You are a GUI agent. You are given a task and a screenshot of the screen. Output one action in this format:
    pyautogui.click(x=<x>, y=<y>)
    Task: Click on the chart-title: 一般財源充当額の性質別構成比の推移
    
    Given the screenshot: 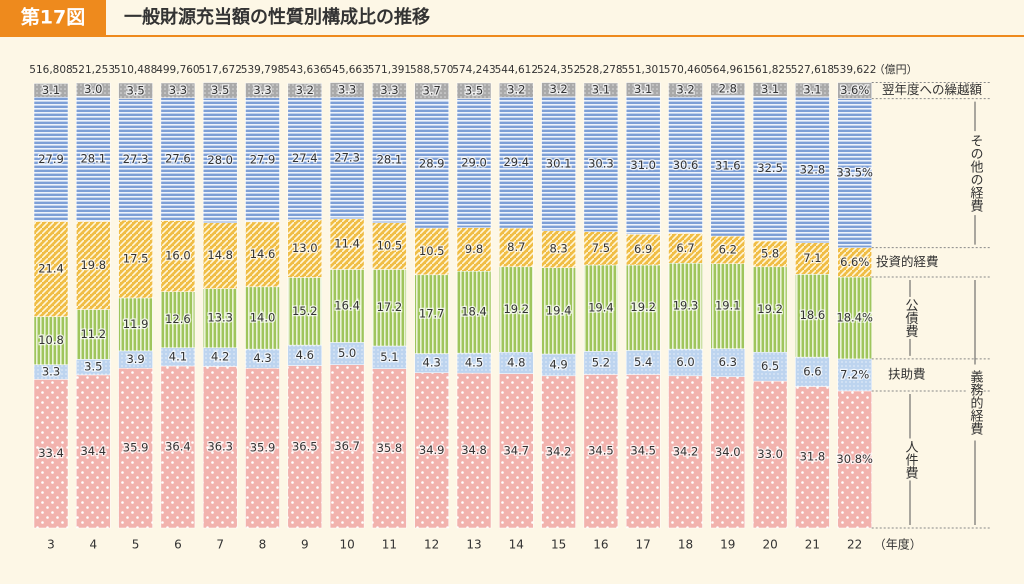 What is the action you would take?
    pyautogui.click(x=277, y=17)
    